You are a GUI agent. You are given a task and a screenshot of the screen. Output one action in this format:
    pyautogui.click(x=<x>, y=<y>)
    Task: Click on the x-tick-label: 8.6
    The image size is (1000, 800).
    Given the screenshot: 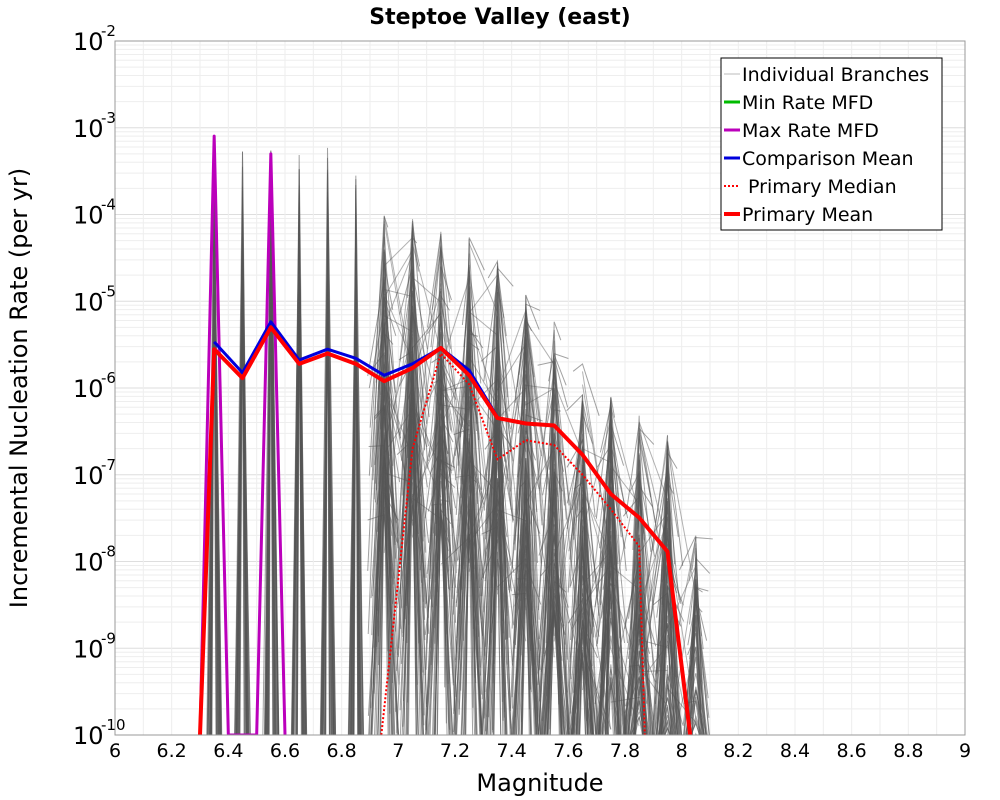 What is the action you would take?
    pyautogui.click(x=852, y=751)
    